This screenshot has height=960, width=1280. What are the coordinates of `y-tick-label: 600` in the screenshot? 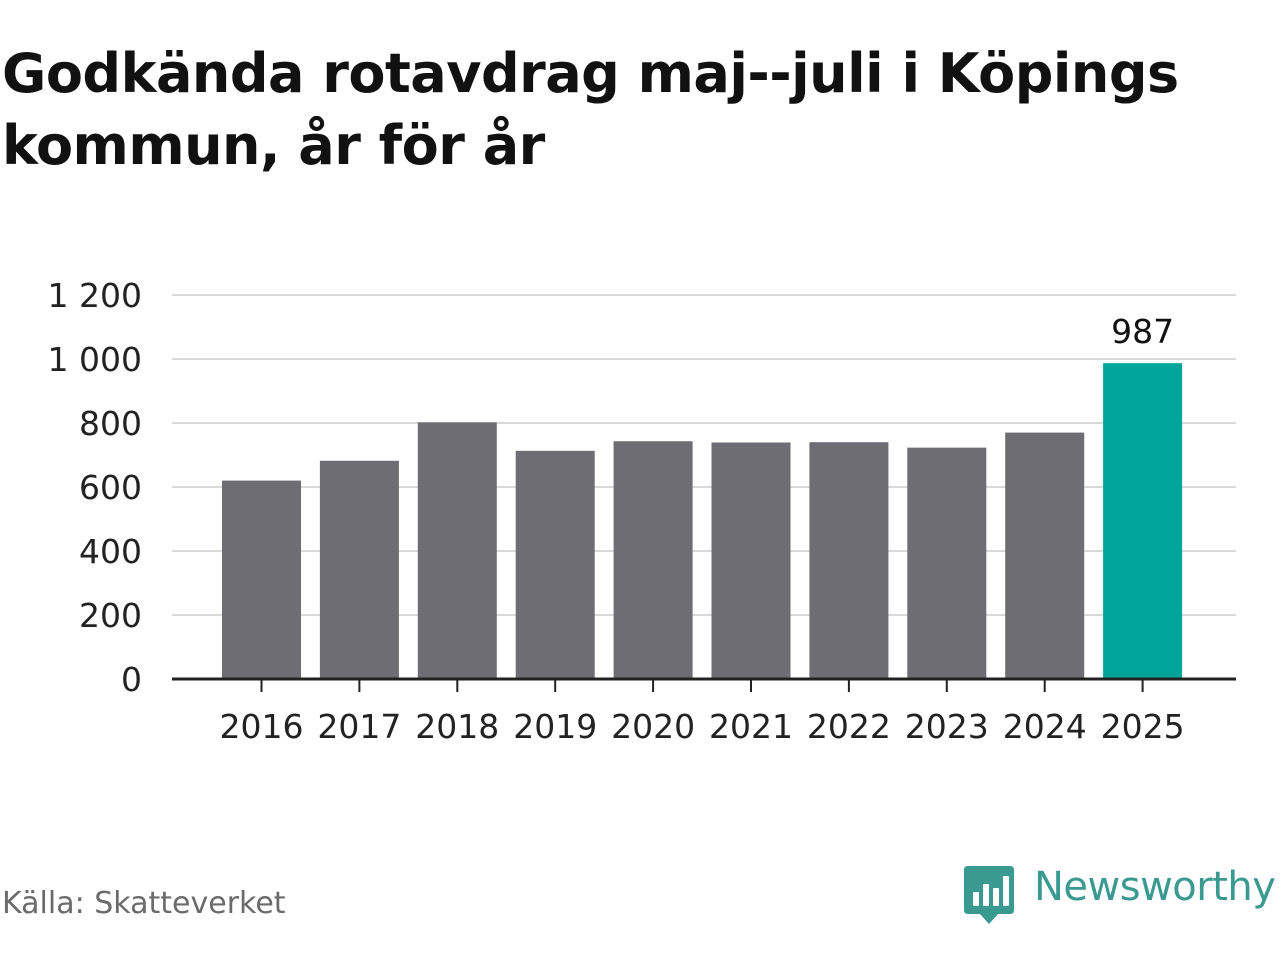 It's located at (110, 487).